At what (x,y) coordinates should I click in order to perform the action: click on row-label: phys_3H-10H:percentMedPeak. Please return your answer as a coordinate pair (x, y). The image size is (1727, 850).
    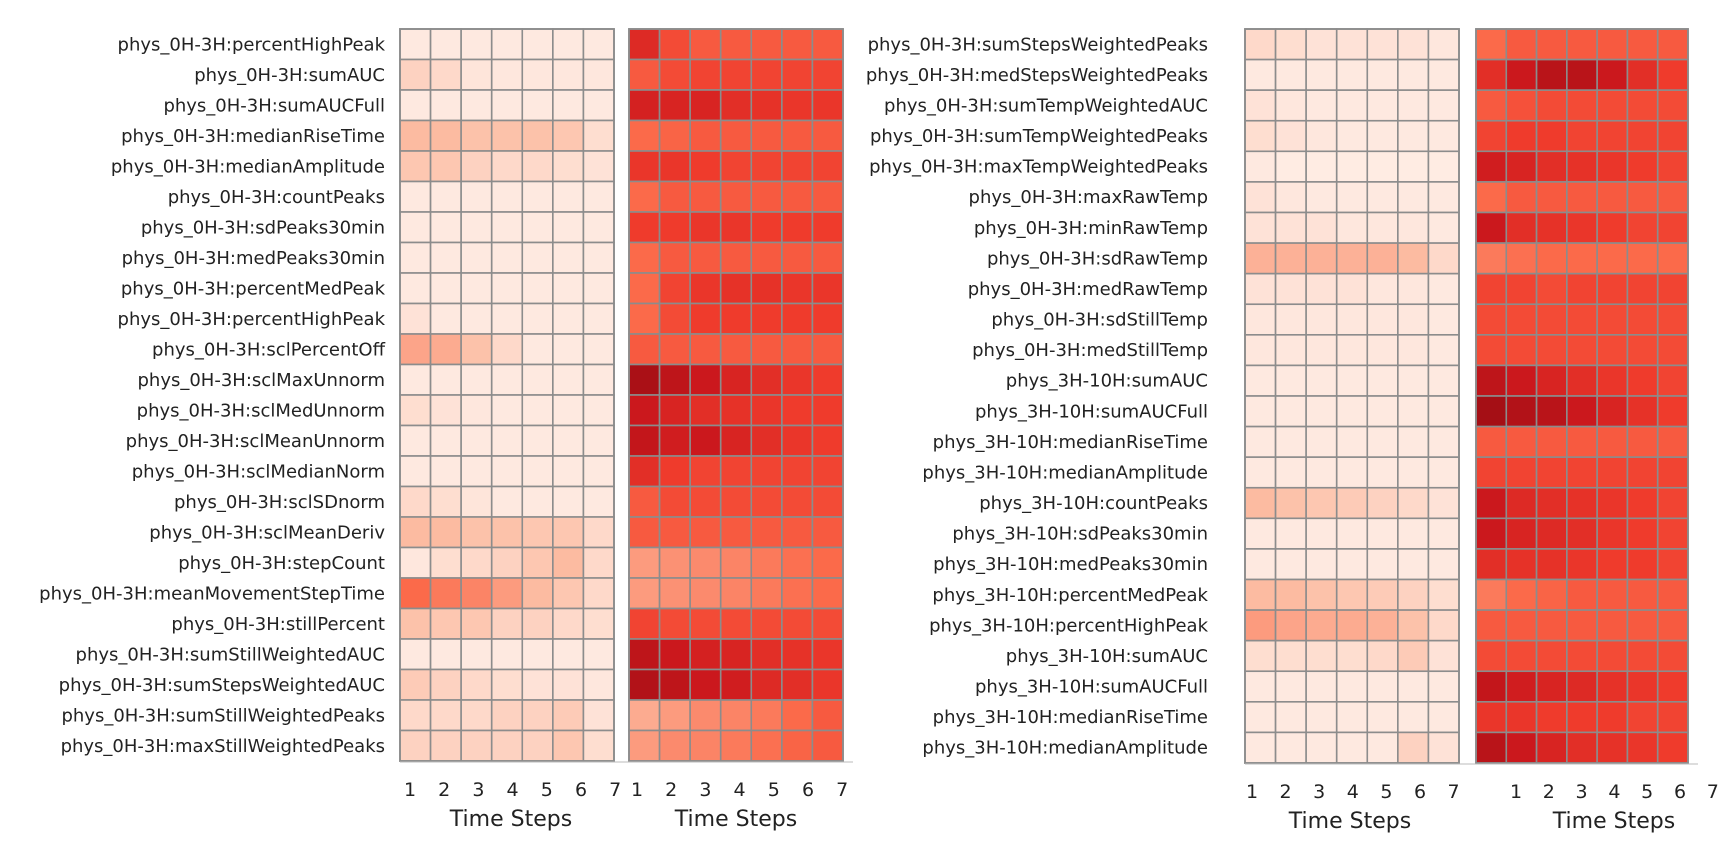
    Looking at the image, I should click on (1070, 595).